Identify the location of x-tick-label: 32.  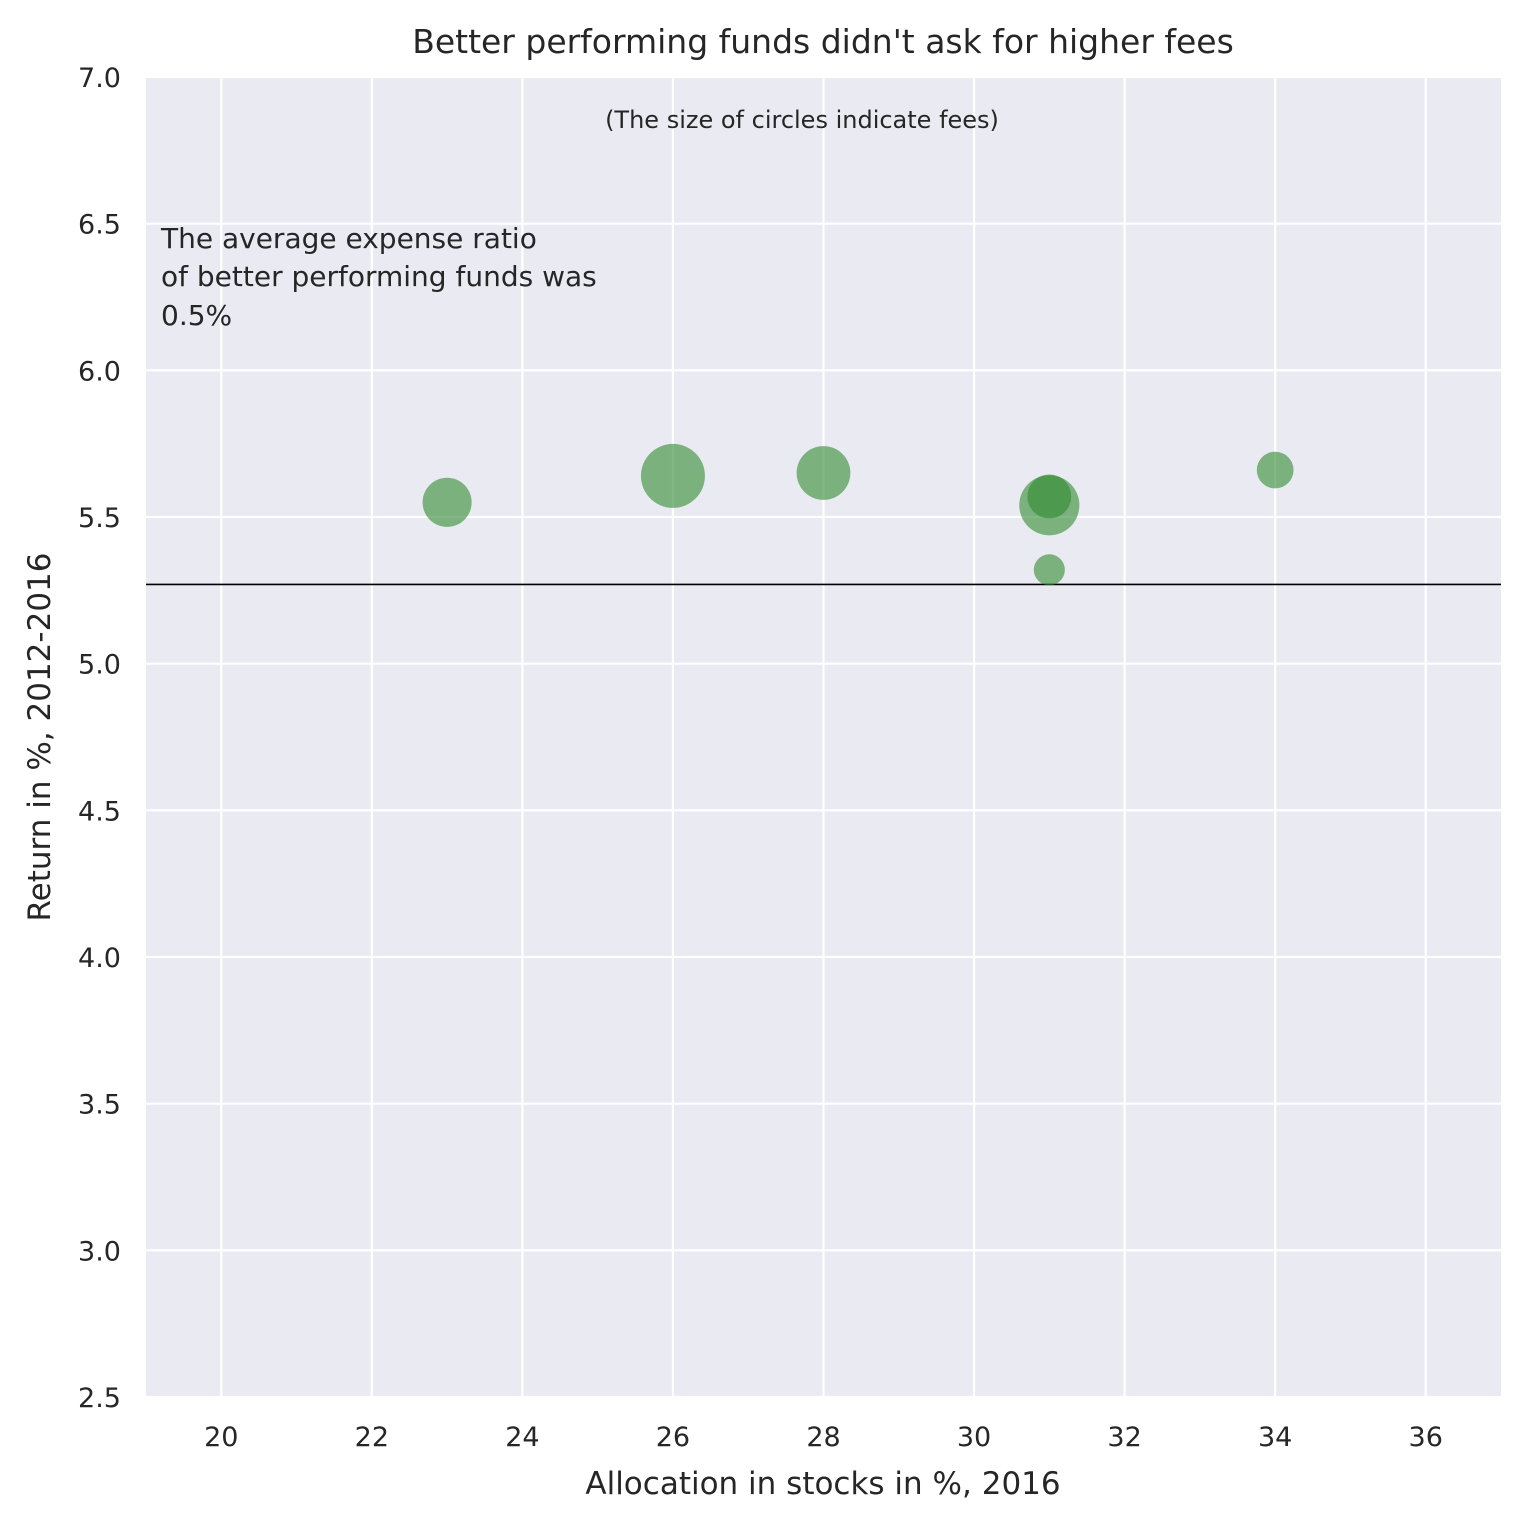
(1124, 1437).